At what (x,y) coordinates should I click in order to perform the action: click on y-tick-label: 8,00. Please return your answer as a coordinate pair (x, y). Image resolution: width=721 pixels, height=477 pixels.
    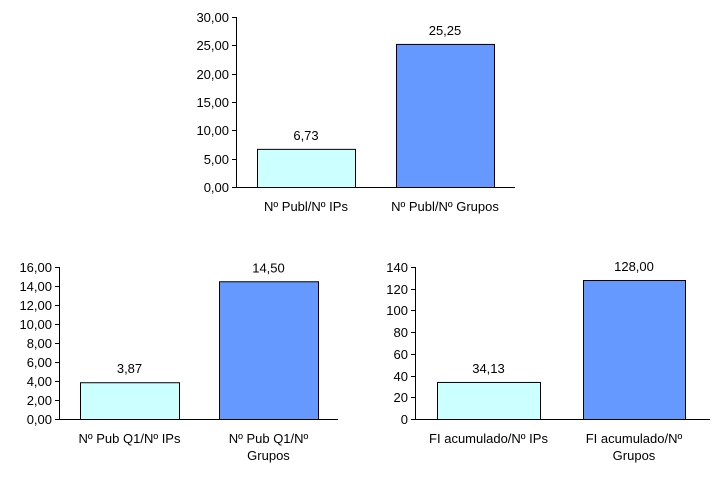
    Looking at the image, I should click on (39, 343).